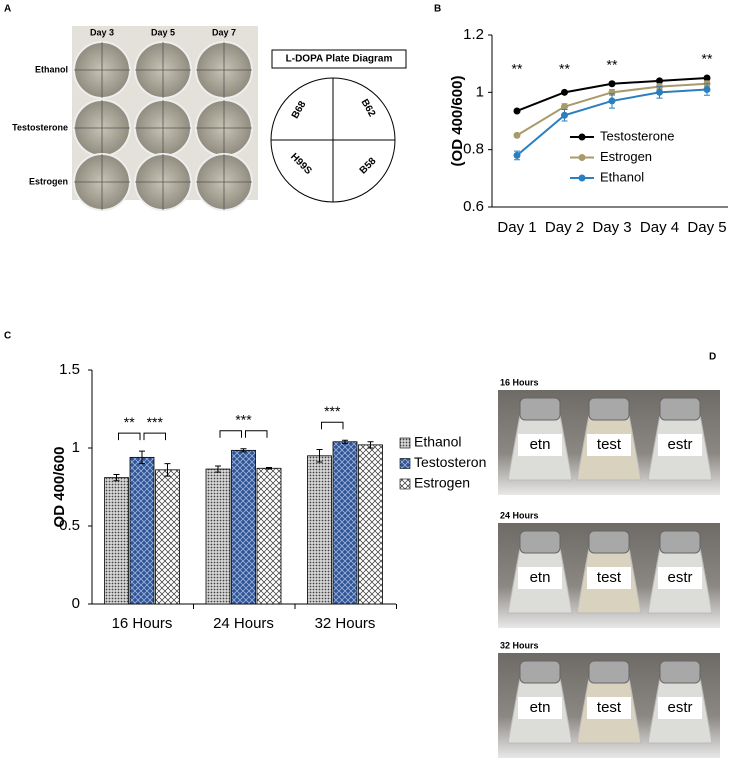 The image size is (730, 768). Describe the element at coordinates (69, 525) in the screenshot. I see `y-tick-label: 0.5` at that location.